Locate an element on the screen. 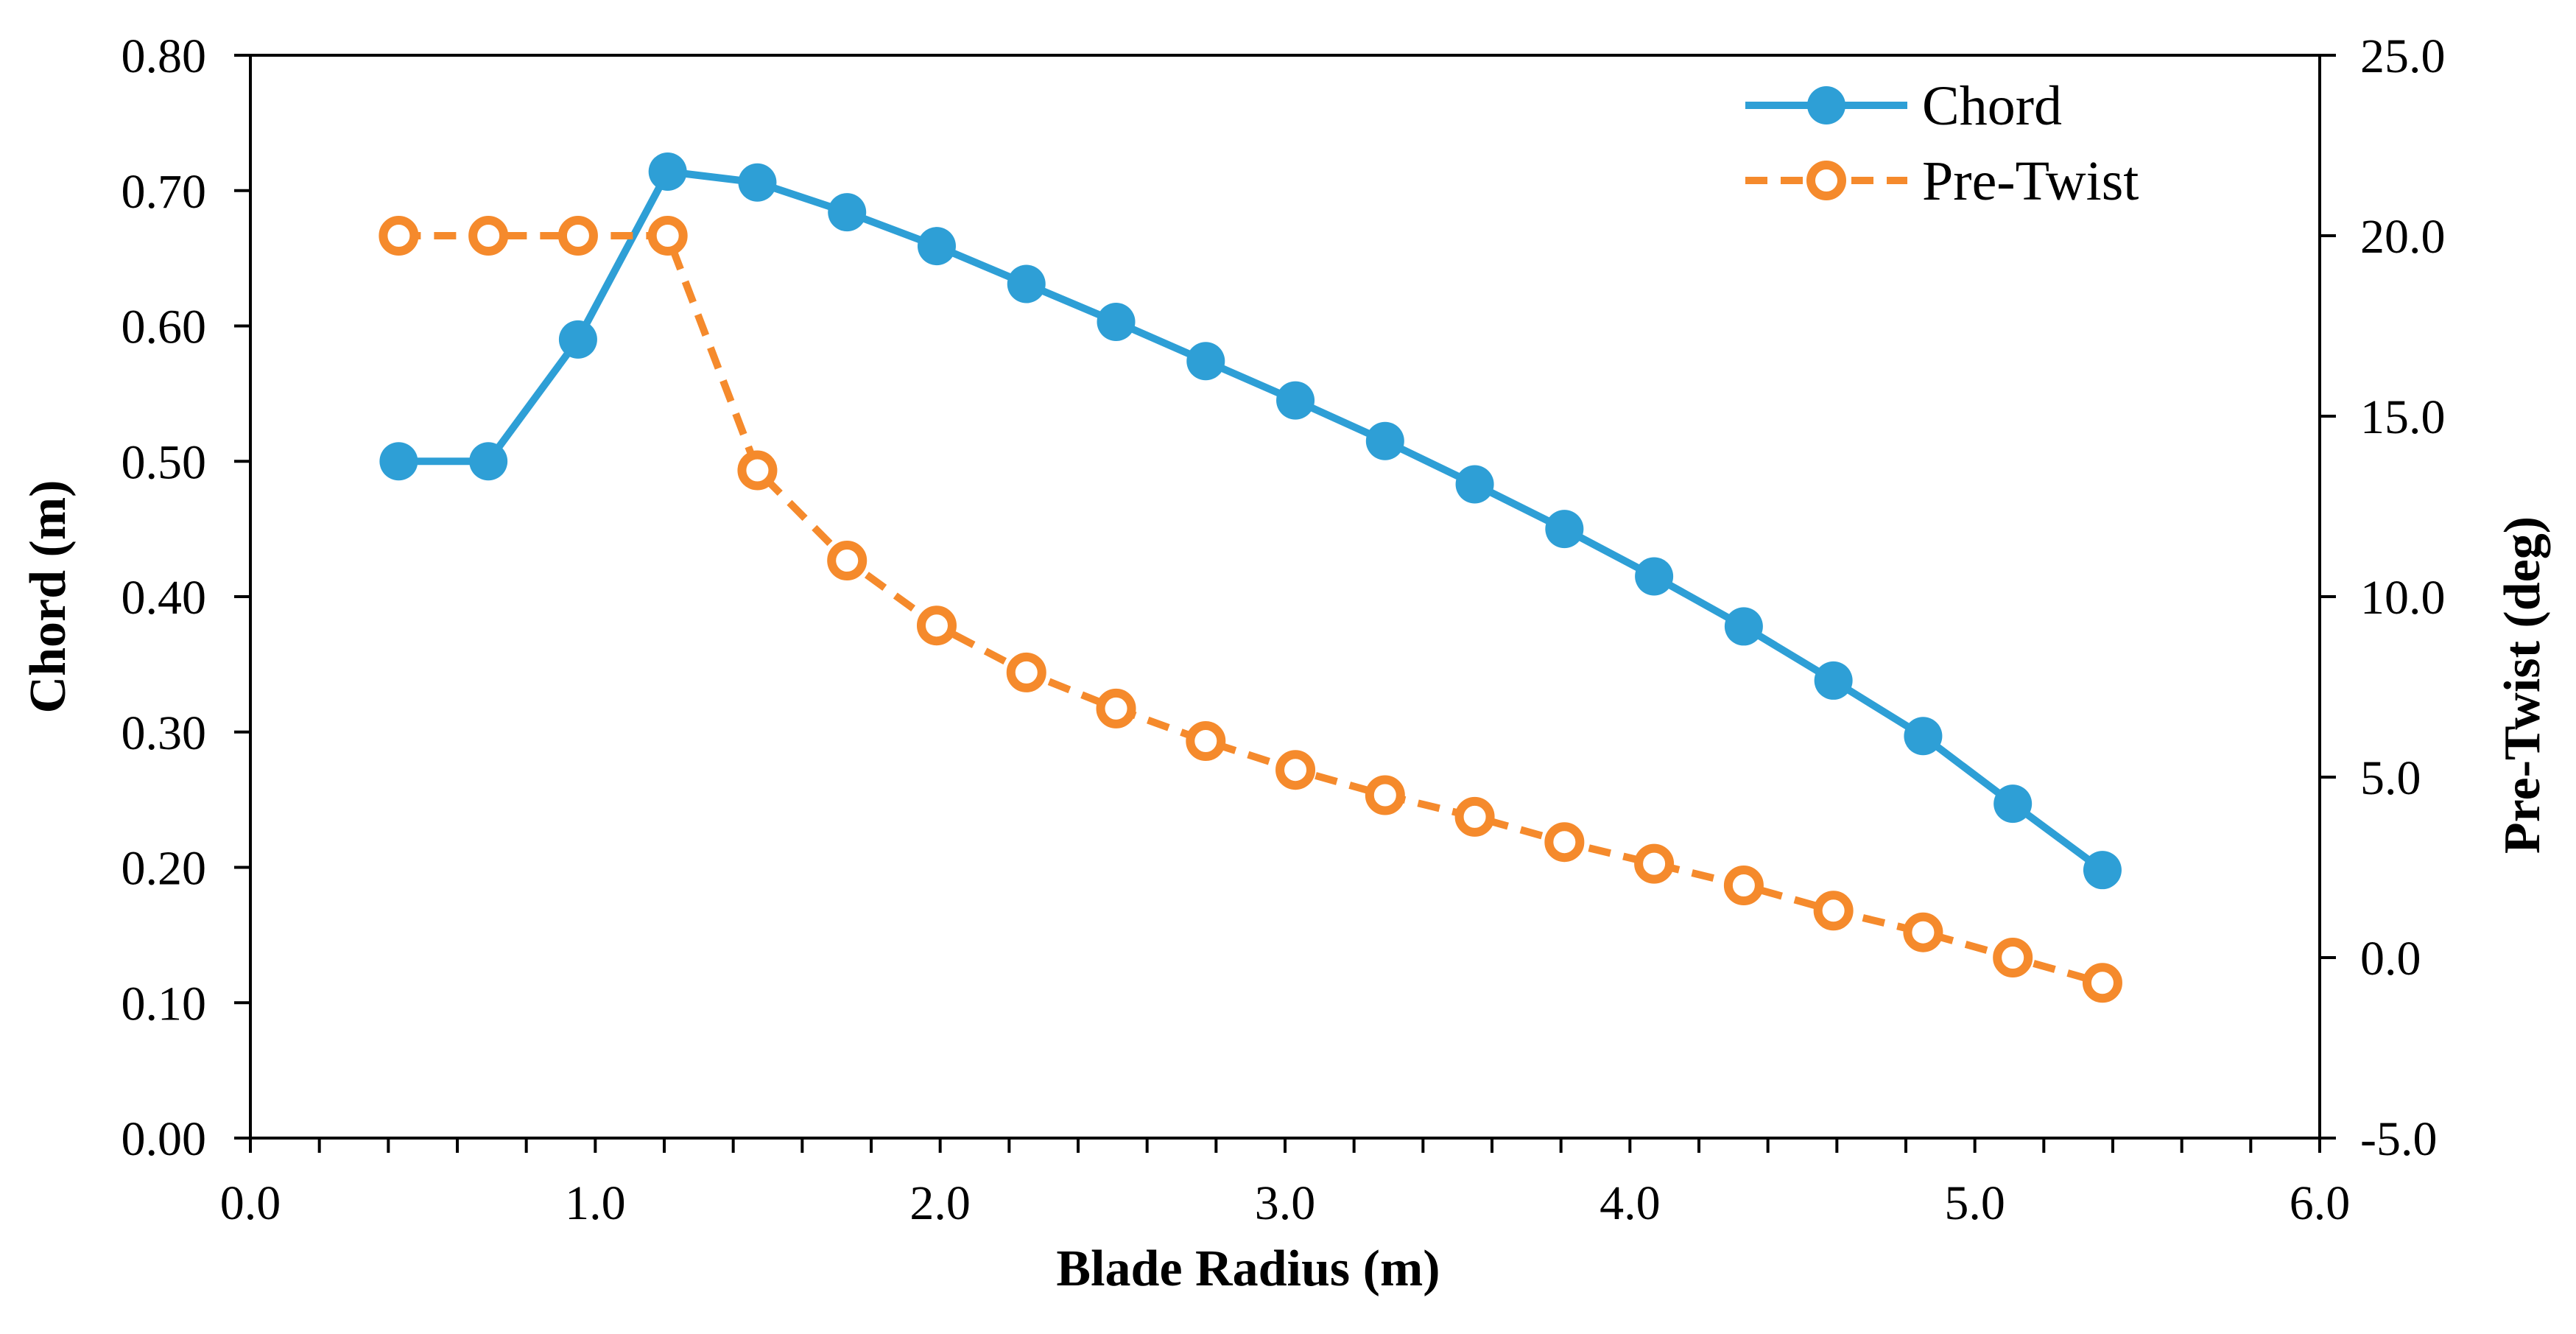 This screenshot has height=1334, width=2576. legend: Chord Pre-Twist is located at coordinates (1942, 143).